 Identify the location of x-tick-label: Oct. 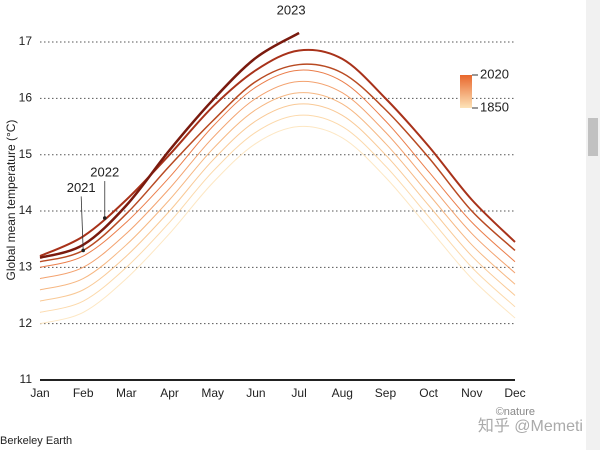
(428, 393).